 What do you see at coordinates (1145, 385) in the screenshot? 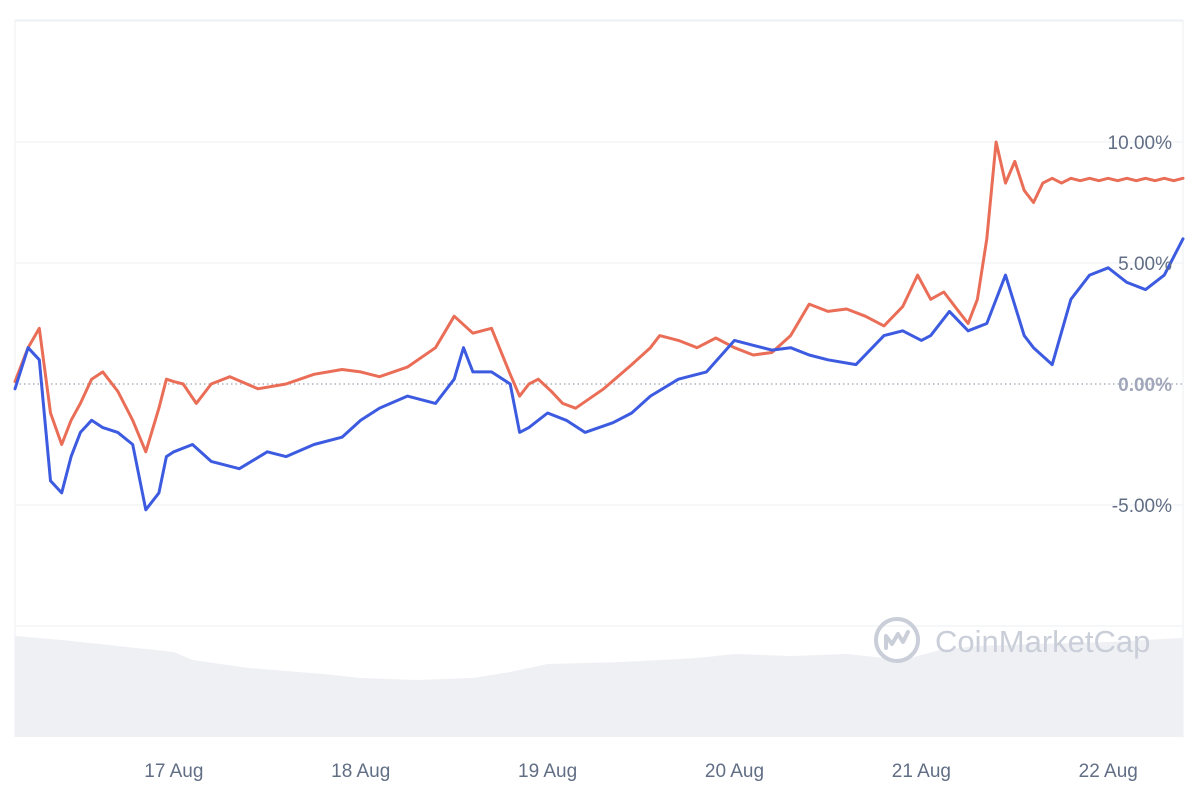
I see `y-tick-label: 0.00%` at bounding box center [1145, 385].